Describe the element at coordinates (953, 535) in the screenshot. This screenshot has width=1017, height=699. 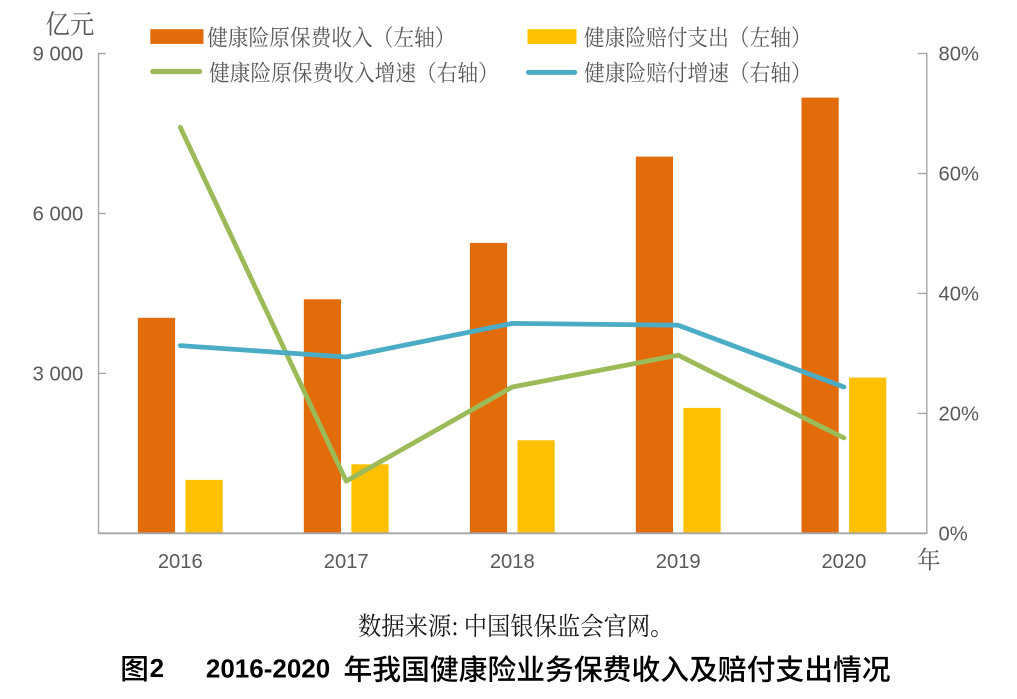
I see `svg-text: 0%` at that location.